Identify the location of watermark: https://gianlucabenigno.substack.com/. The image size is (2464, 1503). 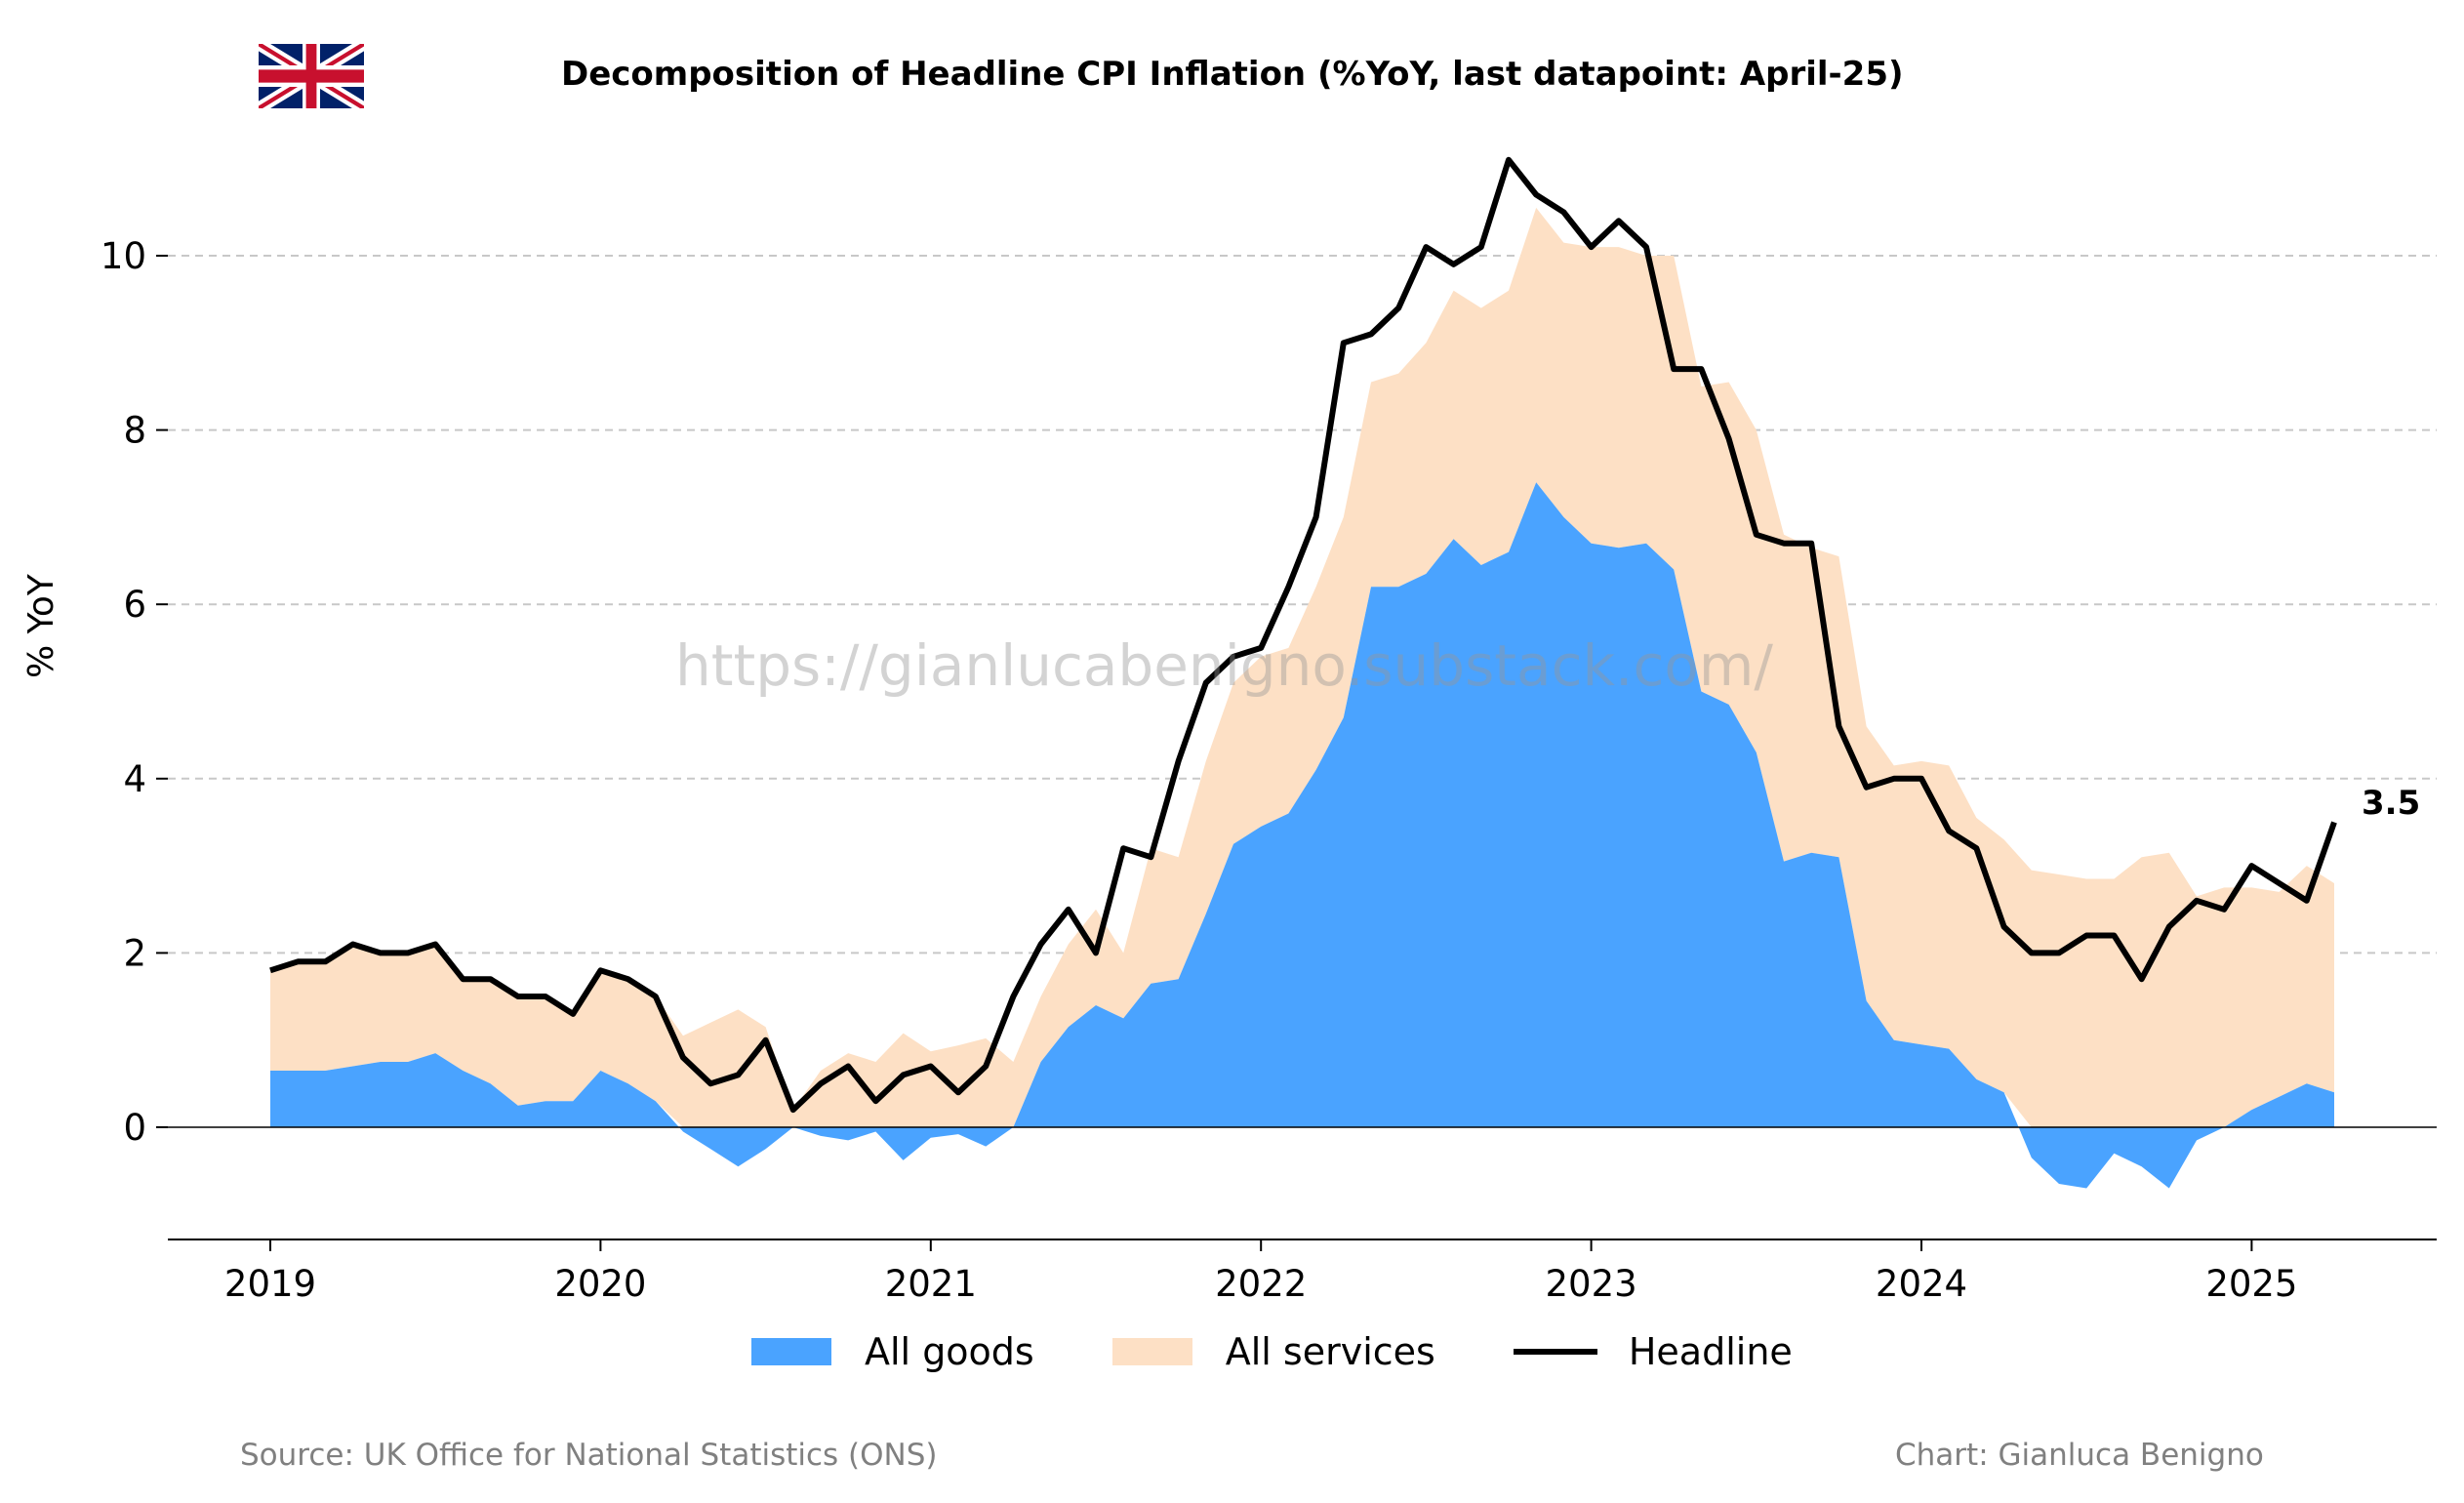
(1224, 665).